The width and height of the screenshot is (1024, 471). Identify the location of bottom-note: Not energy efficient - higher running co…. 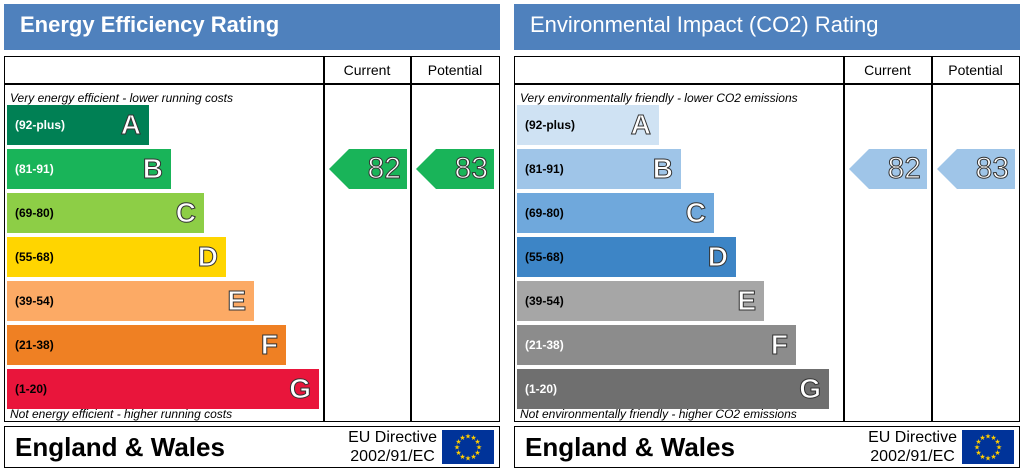
(121, 414).